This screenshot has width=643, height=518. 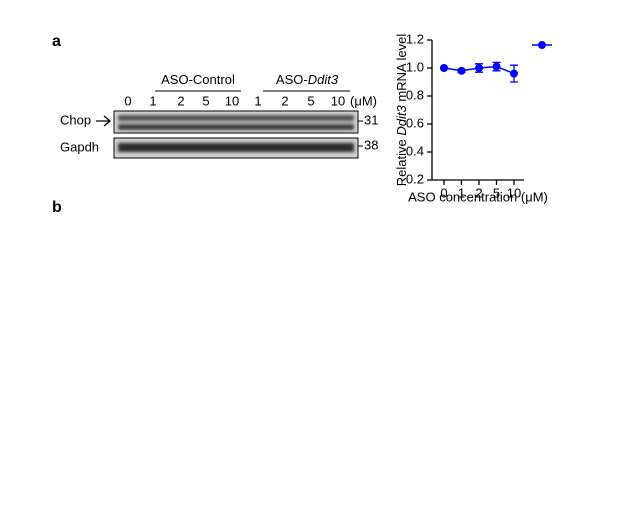 What do you see at coordinates (415, 66) in the screenshot?
I see `y-tick-label: 1.0` at bounding box center [415, 66].